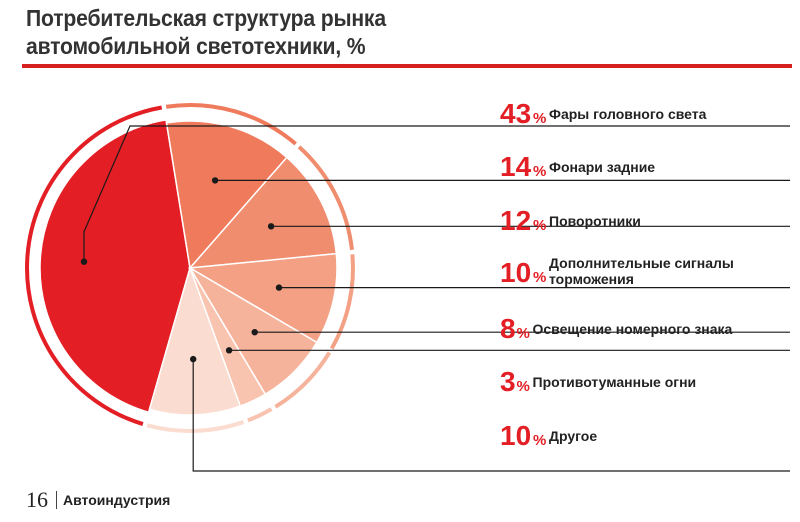 The width and height of the screenshot is (800, 522). What do you see at coordinates (196, 46) in the screenshot?
I see `chart-title-line-2: автомобильной светотехники, %` at bounding box center [196, 46].